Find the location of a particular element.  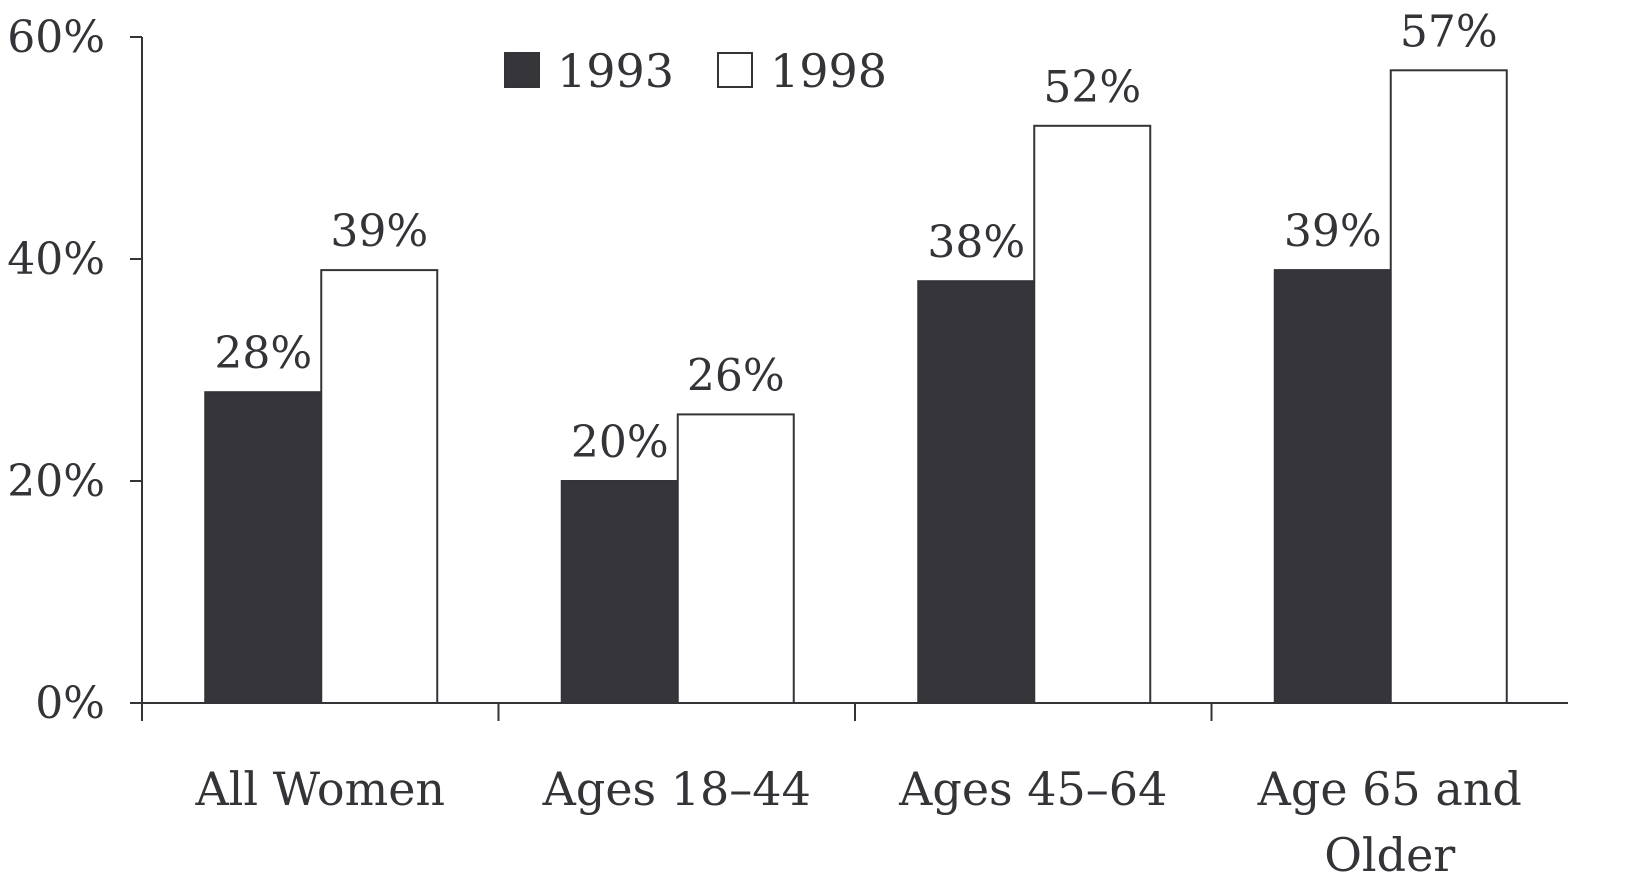

x-category-label: Ages 45–64 is located at coordinates (1032, 789).